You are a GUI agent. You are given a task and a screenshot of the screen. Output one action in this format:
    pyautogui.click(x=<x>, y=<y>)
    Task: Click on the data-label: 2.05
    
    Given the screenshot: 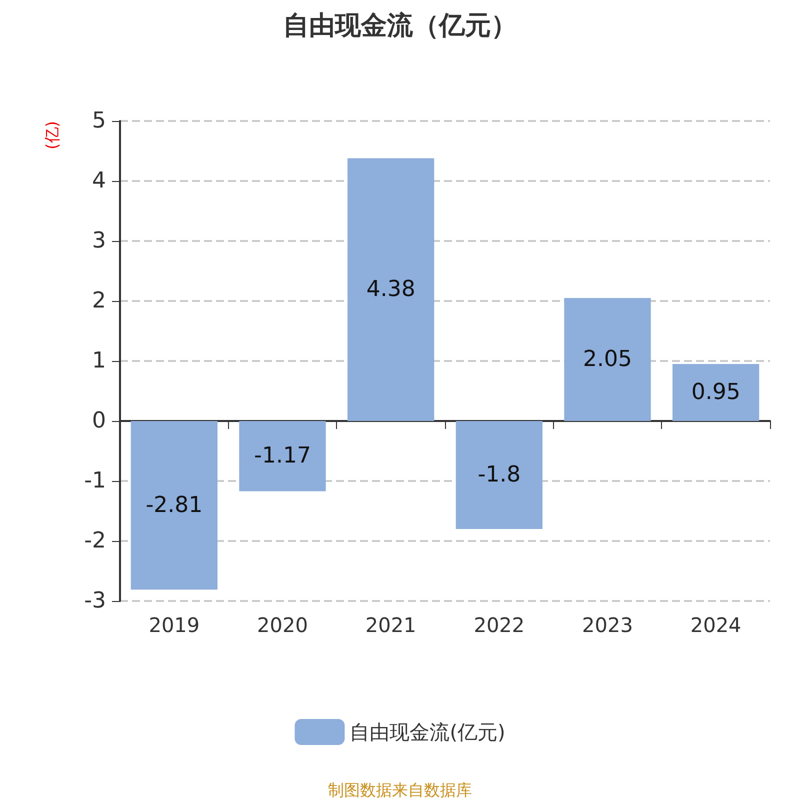 What is the action you would take?
    pyautogui.click(x=607, y=359)
    